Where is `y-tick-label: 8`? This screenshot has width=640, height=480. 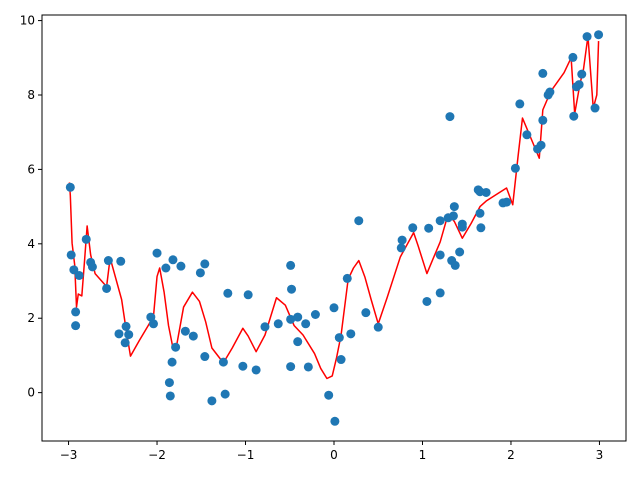
y-tick-label: 8 is located at coordinates (31, 95).